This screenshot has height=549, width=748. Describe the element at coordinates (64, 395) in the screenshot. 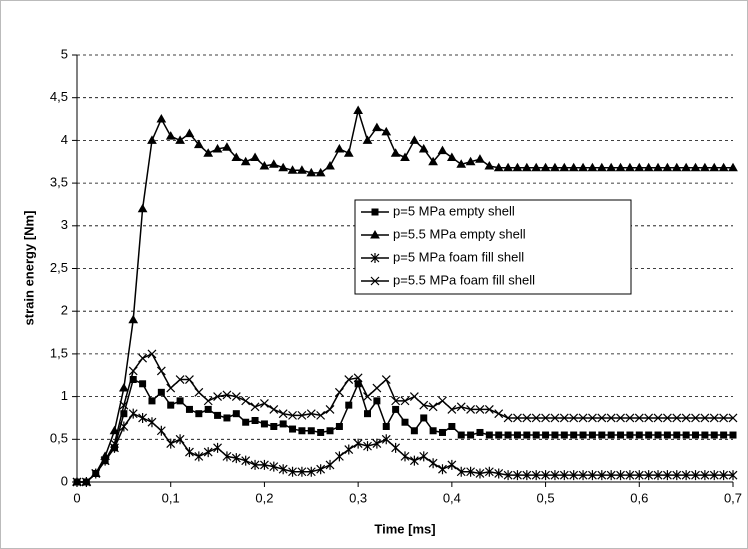

I see `y-tick-label: 1` at that location.